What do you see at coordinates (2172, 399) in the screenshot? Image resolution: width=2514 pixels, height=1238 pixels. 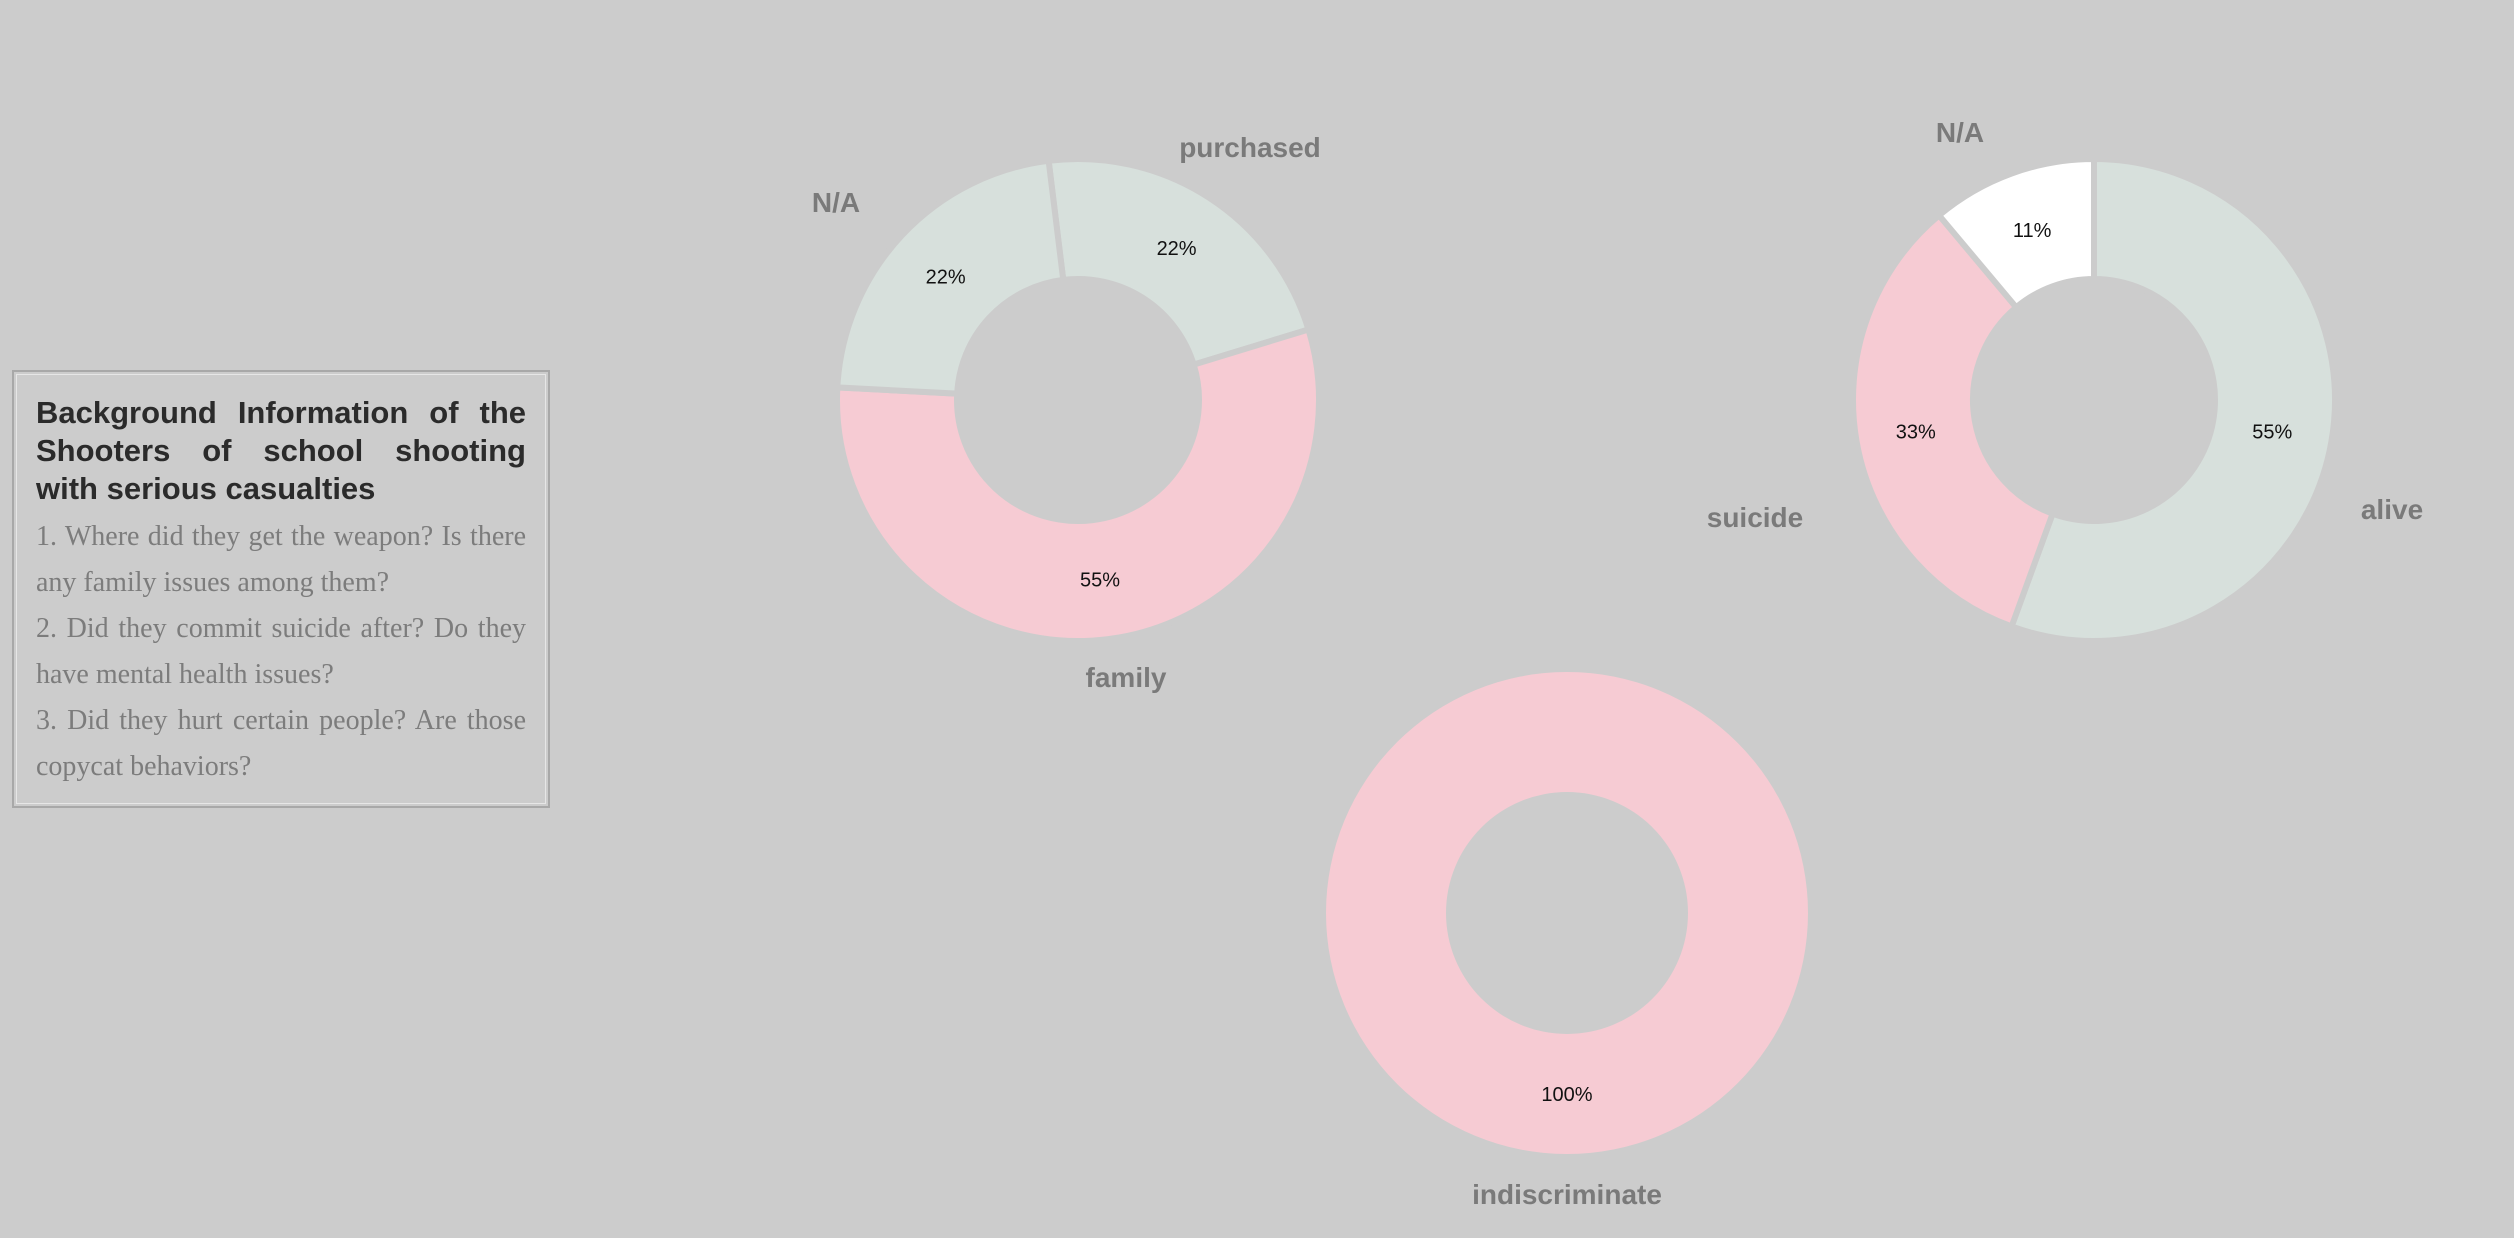 I see `donut-slice-alive` at bounding box center [2172, 399].